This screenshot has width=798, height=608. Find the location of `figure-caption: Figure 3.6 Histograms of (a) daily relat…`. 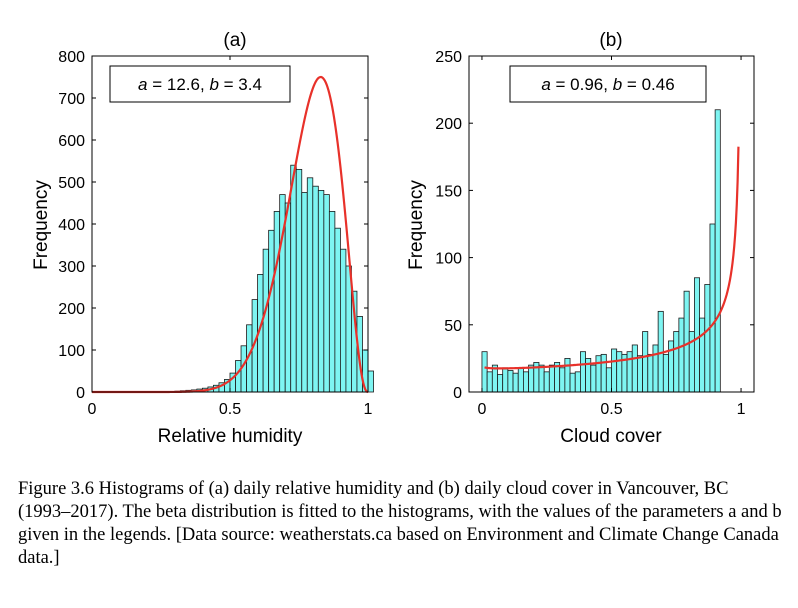

figure-caption: Figure 3.6 Histograms of (a) daily relat… is located at coordinates (400, 523).